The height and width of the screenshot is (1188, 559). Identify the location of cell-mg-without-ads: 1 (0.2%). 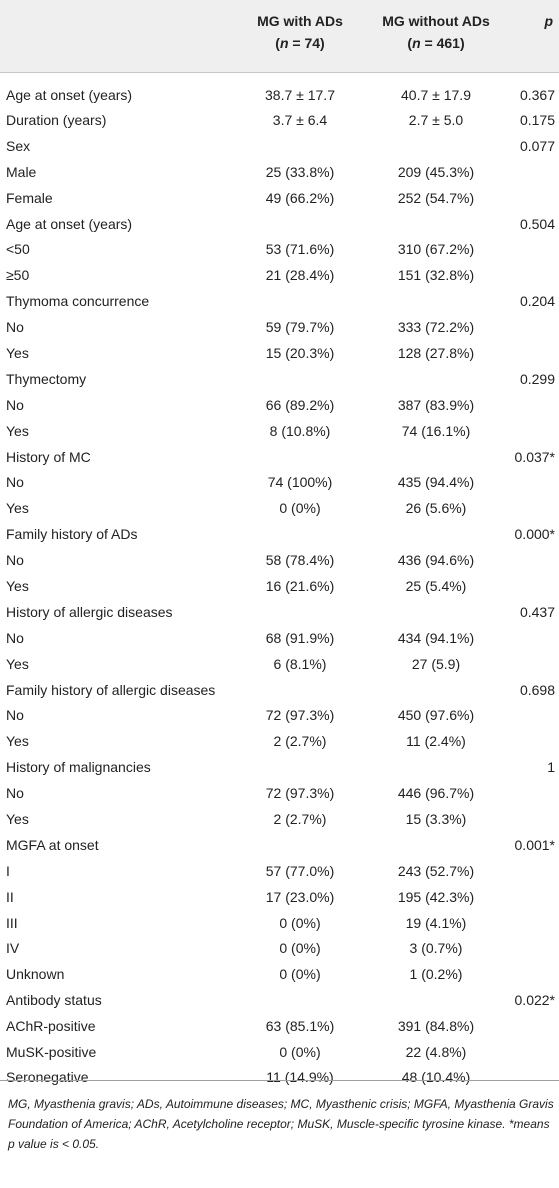
(436, 974).